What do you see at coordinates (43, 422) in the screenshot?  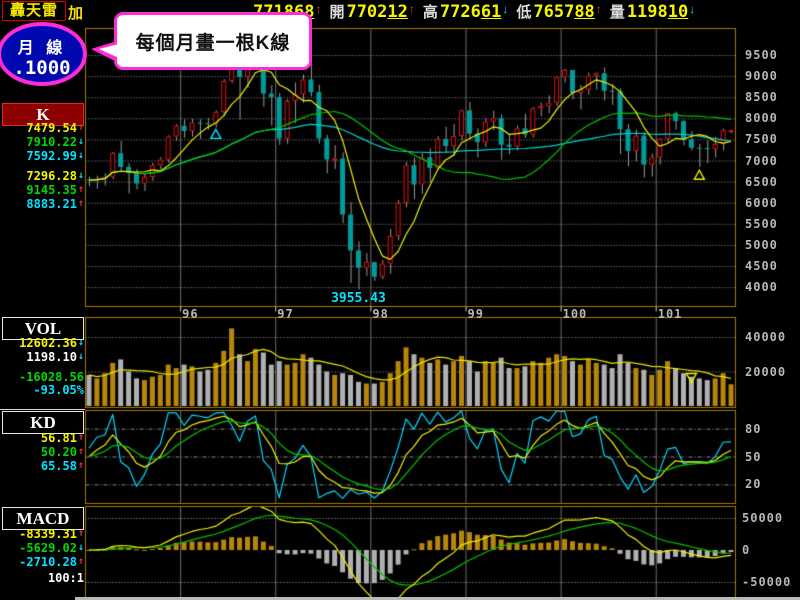 I see `panel-header-kd: KD` at bounding box center [43, 422].